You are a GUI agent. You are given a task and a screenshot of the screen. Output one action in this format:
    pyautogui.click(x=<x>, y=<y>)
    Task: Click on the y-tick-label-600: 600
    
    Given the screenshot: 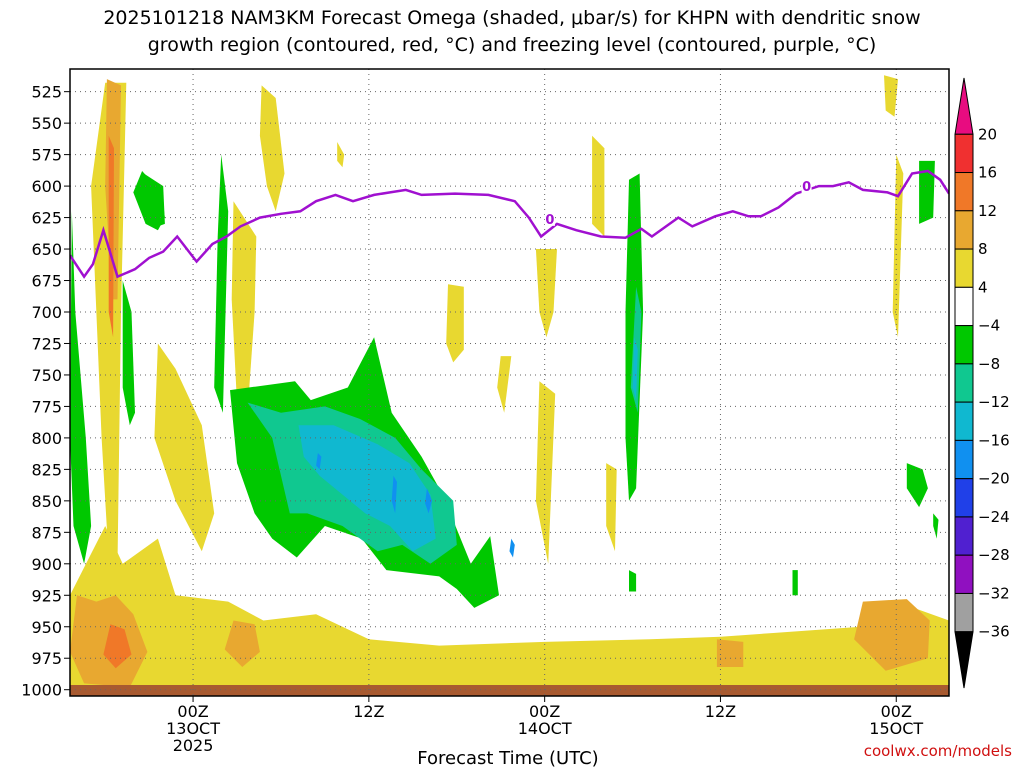 What is the action you would take?
    pyautogui.click(x=46, y=186)
    